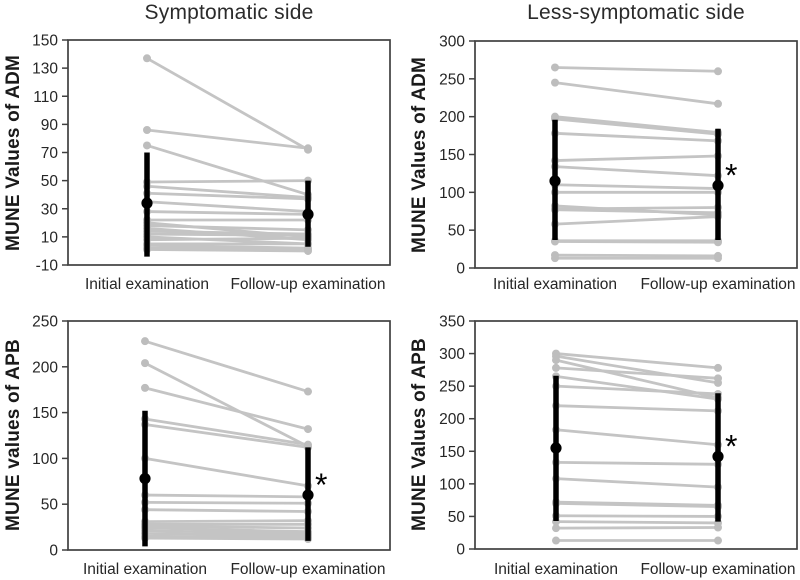 This screenshot has width=800, height=580. What do you see at coordinates (50, 237) in the screenshot?
I see `y-tick-label: 10` at bounding box center [50, 237].